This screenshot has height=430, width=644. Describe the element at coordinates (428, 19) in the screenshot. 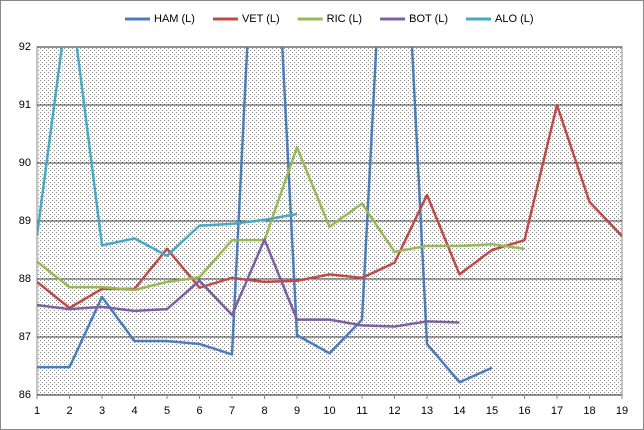

I see `legend-label: BOT (L)` at that location.